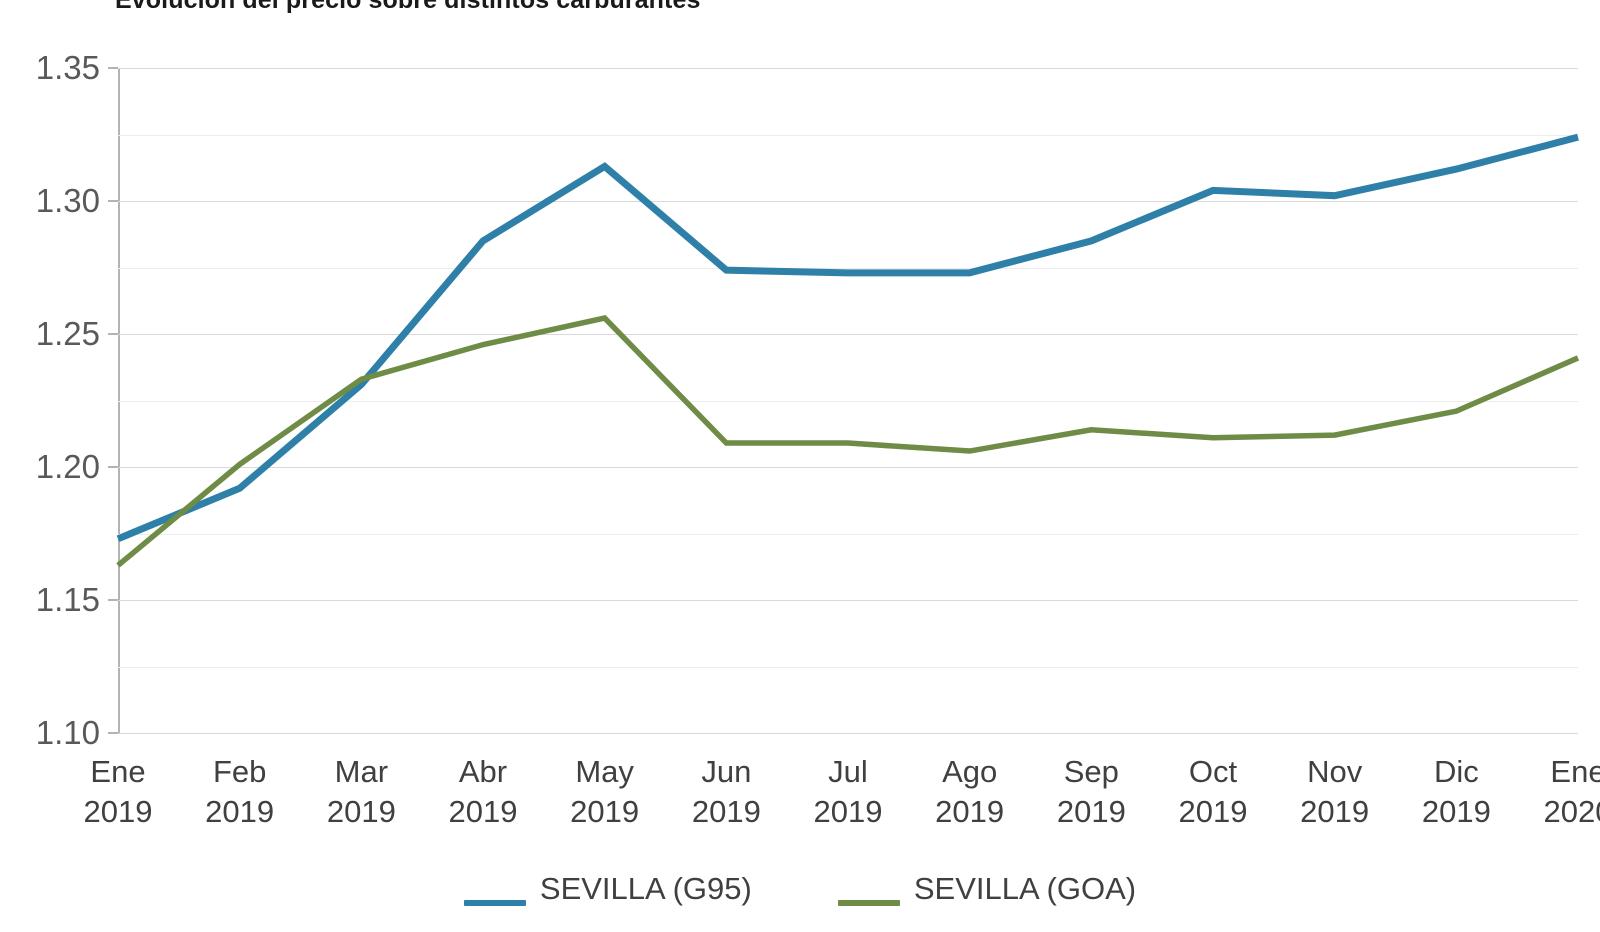 This screenshot has width=1600, height=932. I want to click on legend-label: SEVILLA (GOA), so click(1025, 889).